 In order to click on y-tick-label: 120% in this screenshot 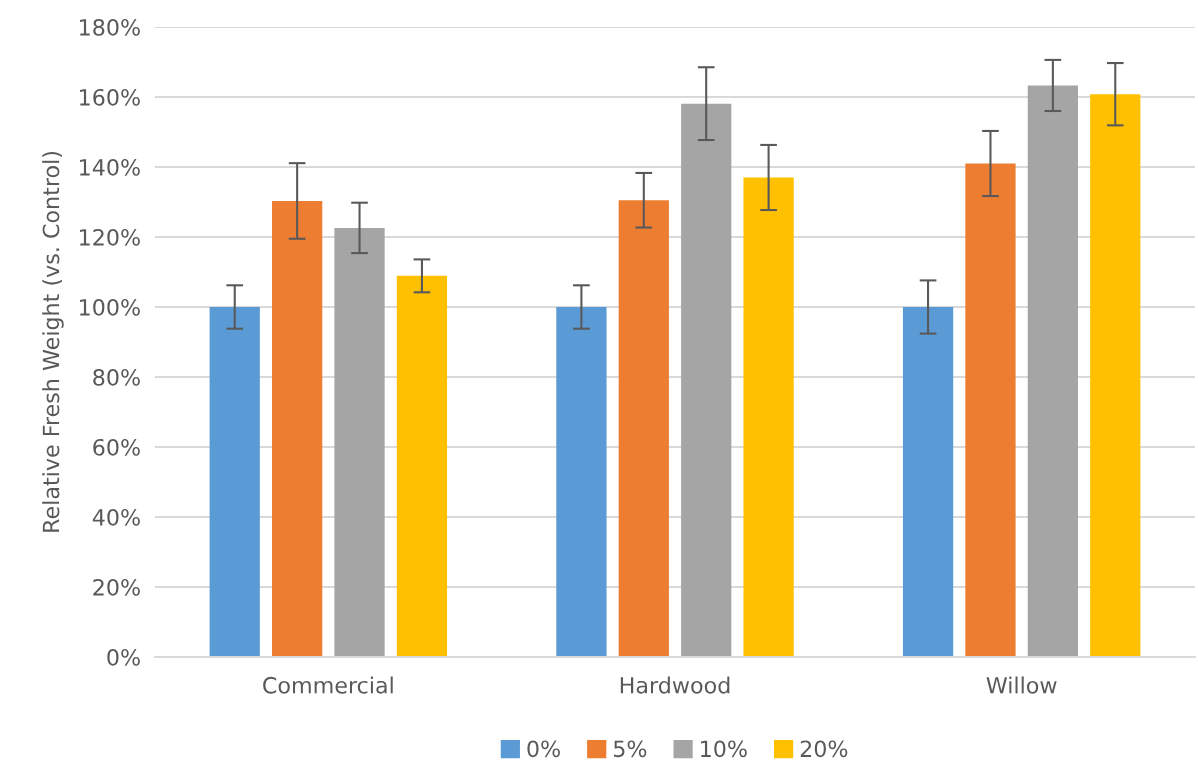, I will do `click(110, 237)`.